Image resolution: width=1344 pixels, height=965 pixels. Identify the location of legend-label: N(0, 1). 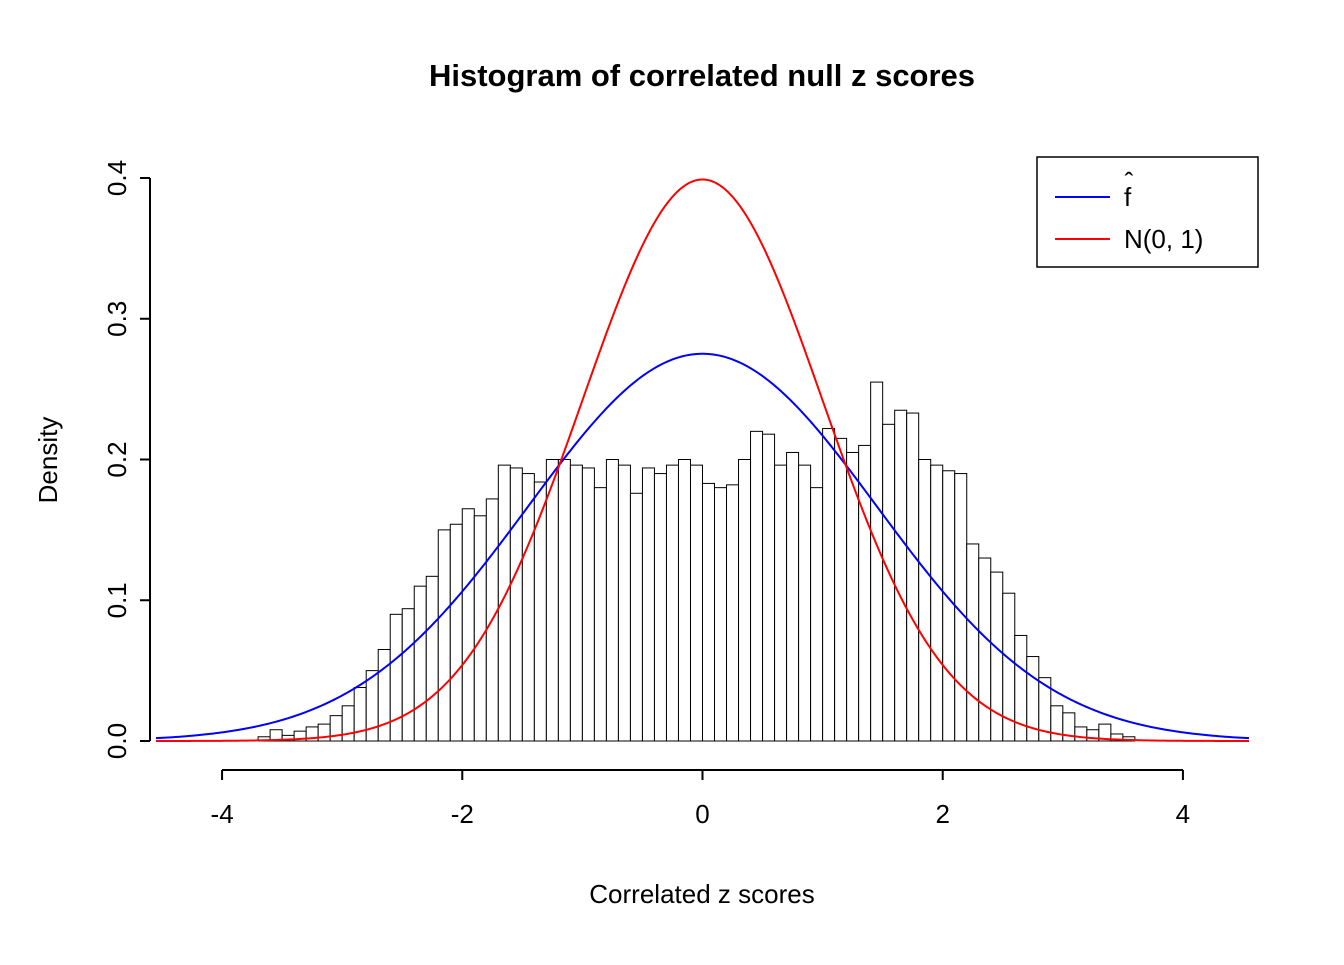
(1163, 239).